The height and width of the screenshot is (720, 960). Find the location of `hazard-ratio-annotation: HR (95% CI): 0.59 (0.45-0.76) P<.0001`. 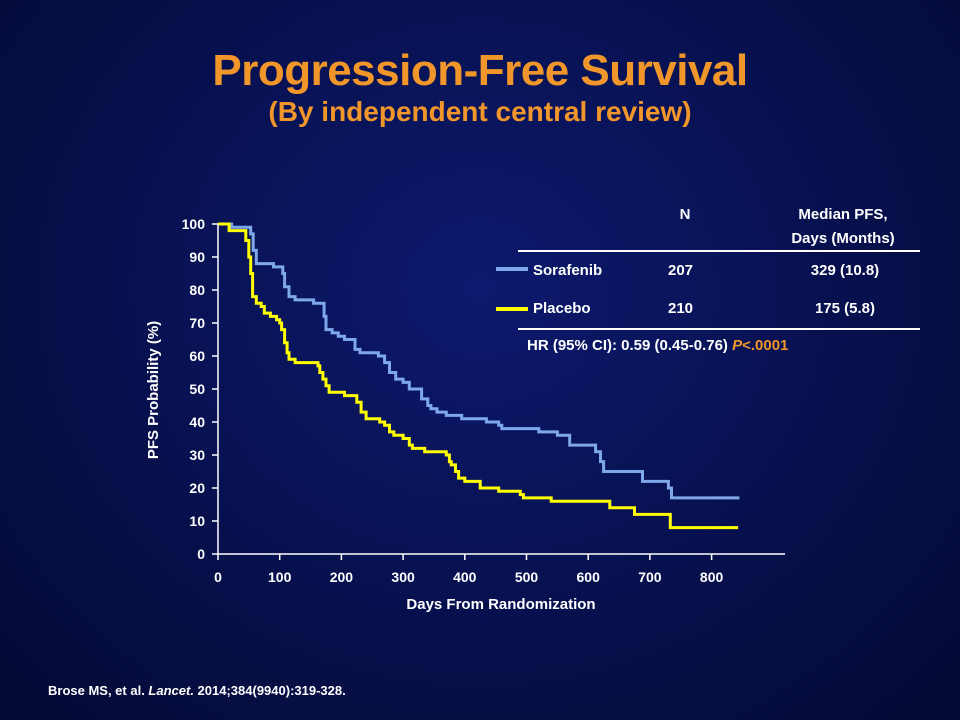

hazard-ratio-annotation: HR (95% CI): 0.59 (0.45-0.76) P<.0001 is located at coordinates (657, 345).